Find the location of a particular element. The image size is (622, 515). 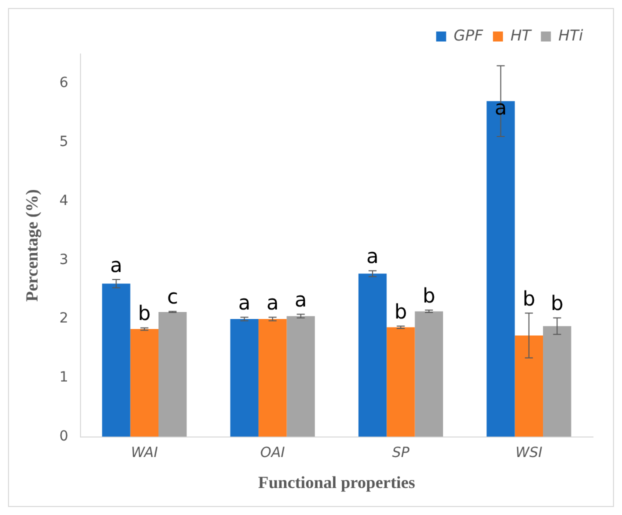

data-label: c is located at coordinates (172, 296).